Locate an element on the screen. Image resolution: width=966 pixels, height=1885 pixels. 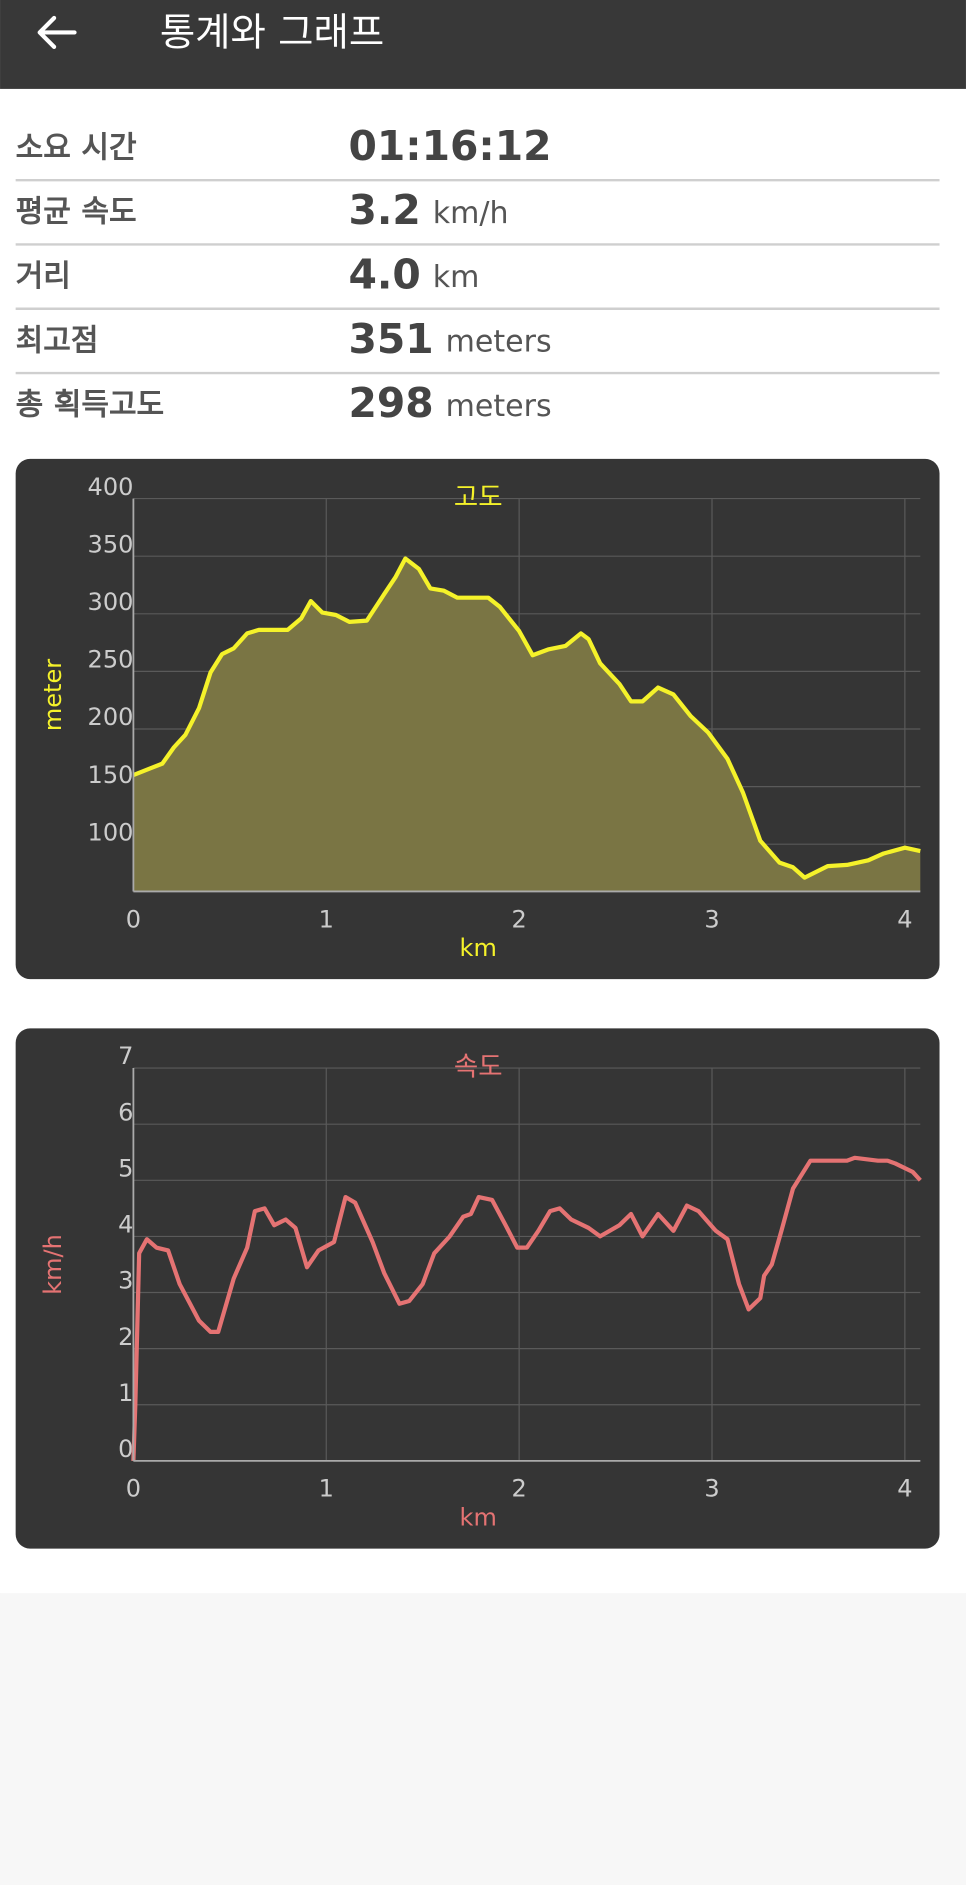
app-title: 통계와 그래프 is located at coordinates (272, 32).